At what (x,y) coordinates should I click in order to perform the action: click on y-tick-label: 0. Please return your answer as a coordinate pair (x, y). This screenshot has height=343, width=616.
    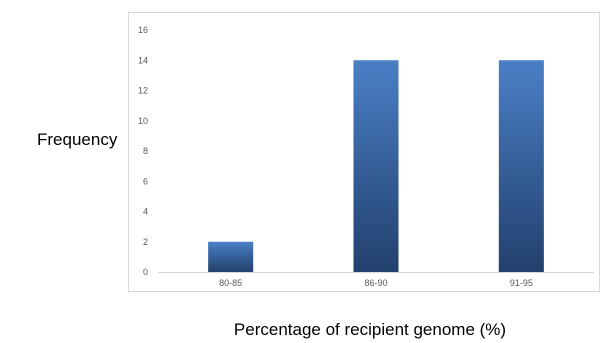
    Looking at the image, I should click on (145, 272).